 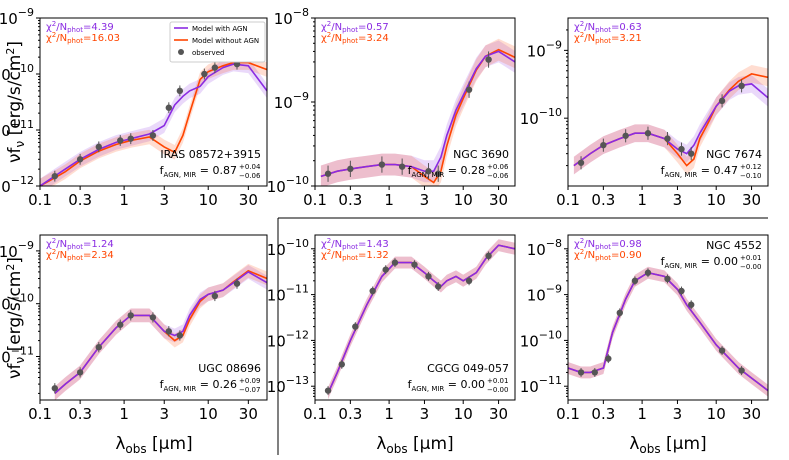 I want to click on chi2-agn-label: χ2/Nphot=1.24, so click(x=80, y=244).